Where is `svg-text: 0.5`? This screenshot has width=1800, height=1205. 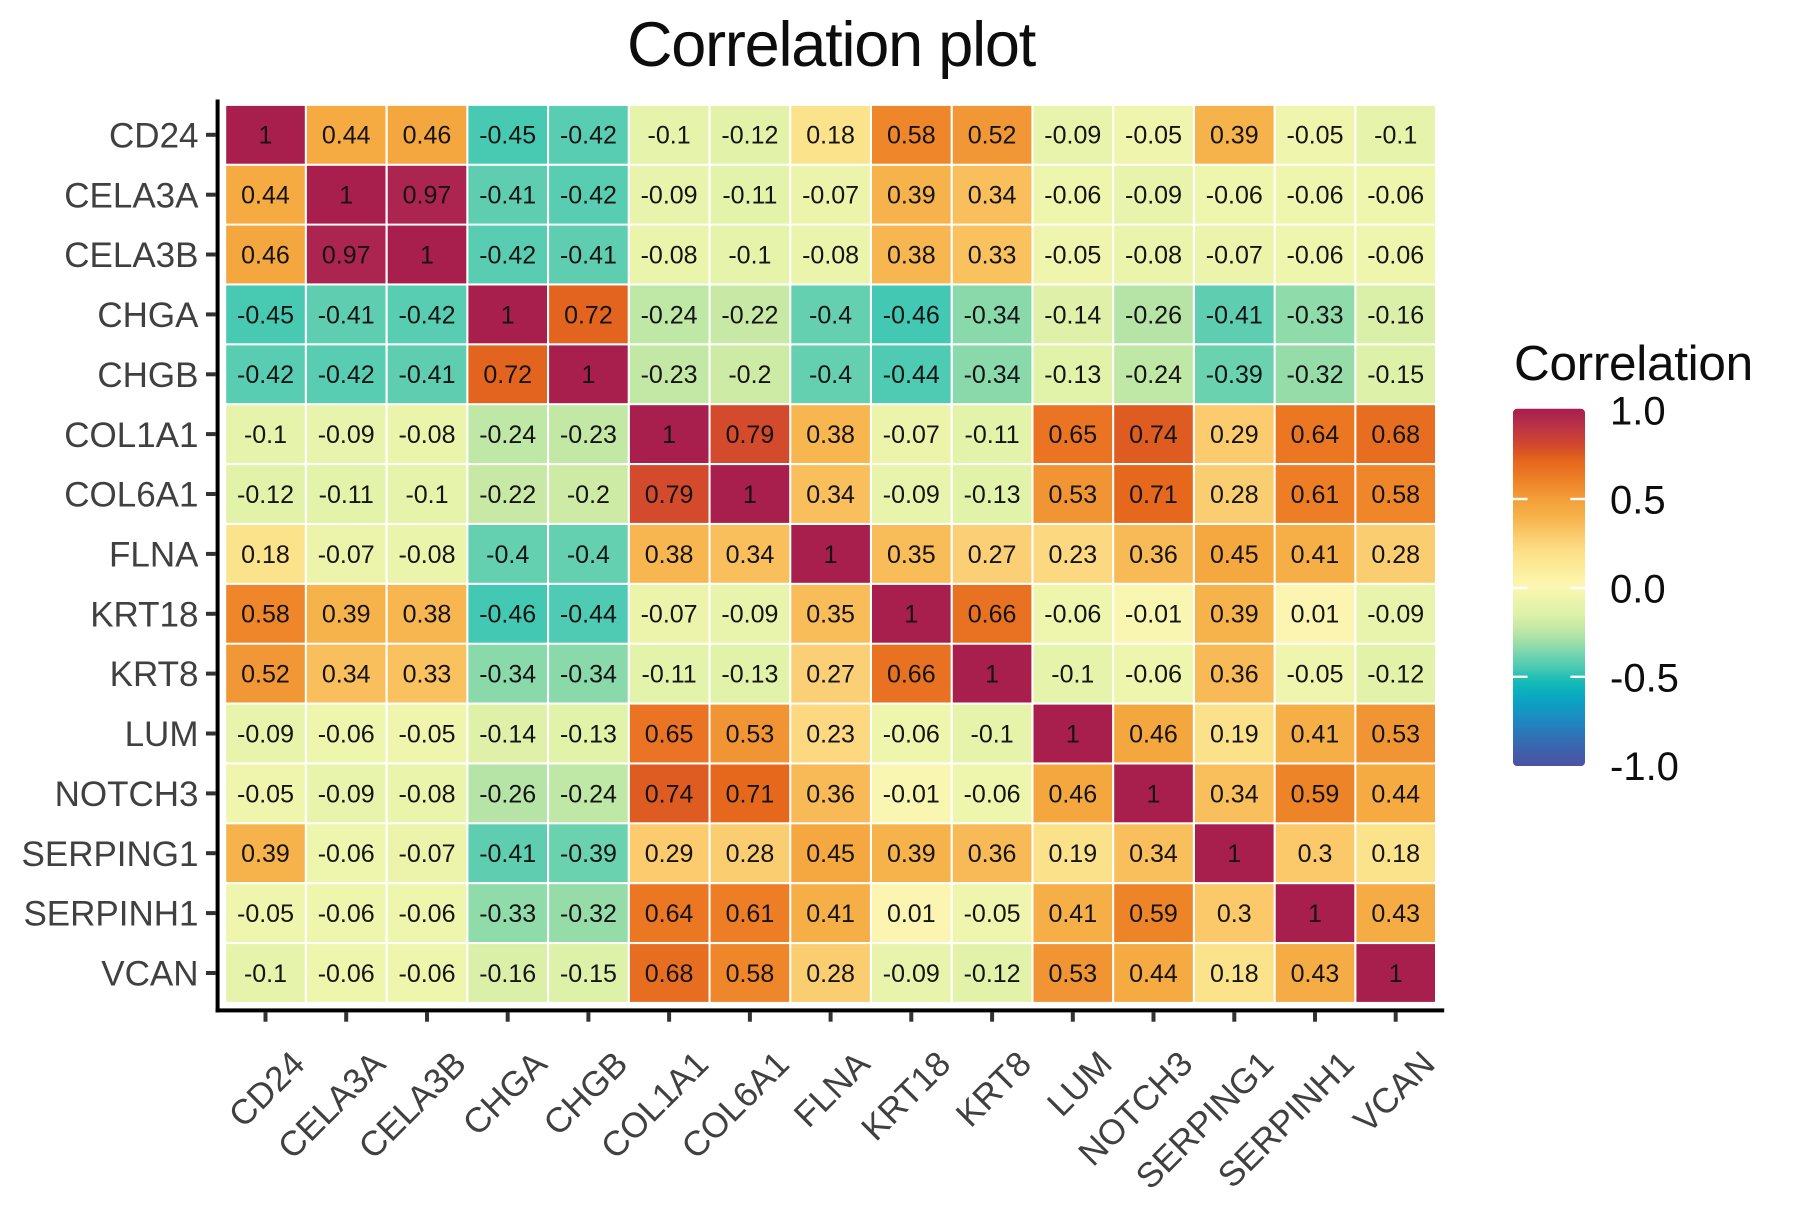 svg-text: 0.5 is located at coordinates (1638, 501).